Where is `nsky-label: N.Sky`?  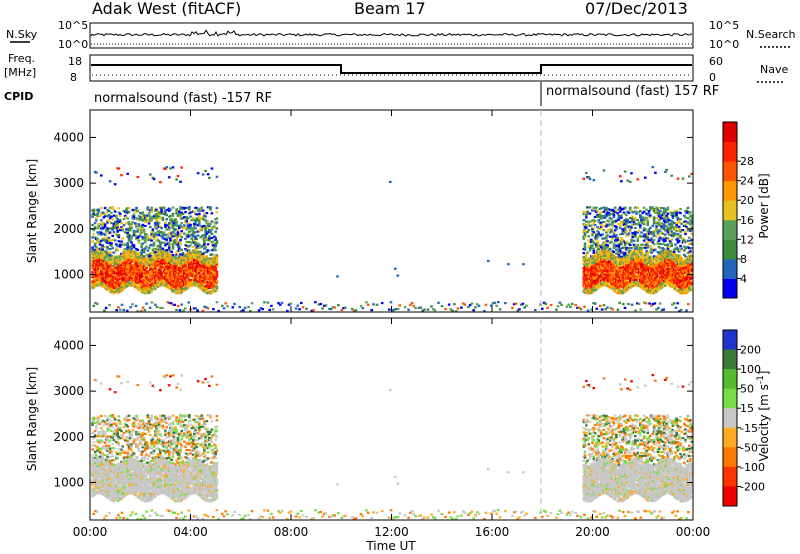
nsky-label: N.Sky is located at coordinates (22, 34).